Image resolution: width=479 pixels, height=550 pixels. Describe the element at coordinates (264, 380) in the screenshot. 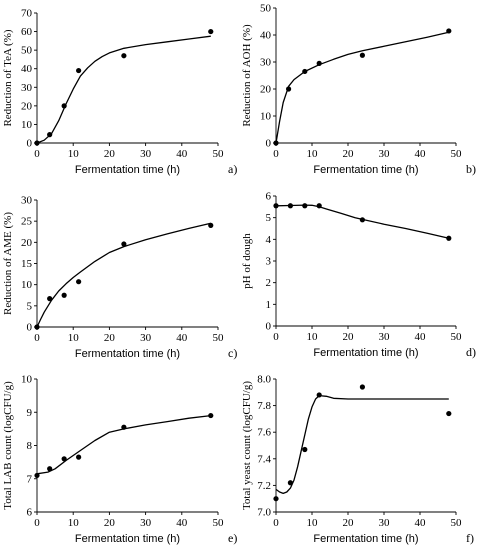

I see `y-tick-label: 8.0` at that location.